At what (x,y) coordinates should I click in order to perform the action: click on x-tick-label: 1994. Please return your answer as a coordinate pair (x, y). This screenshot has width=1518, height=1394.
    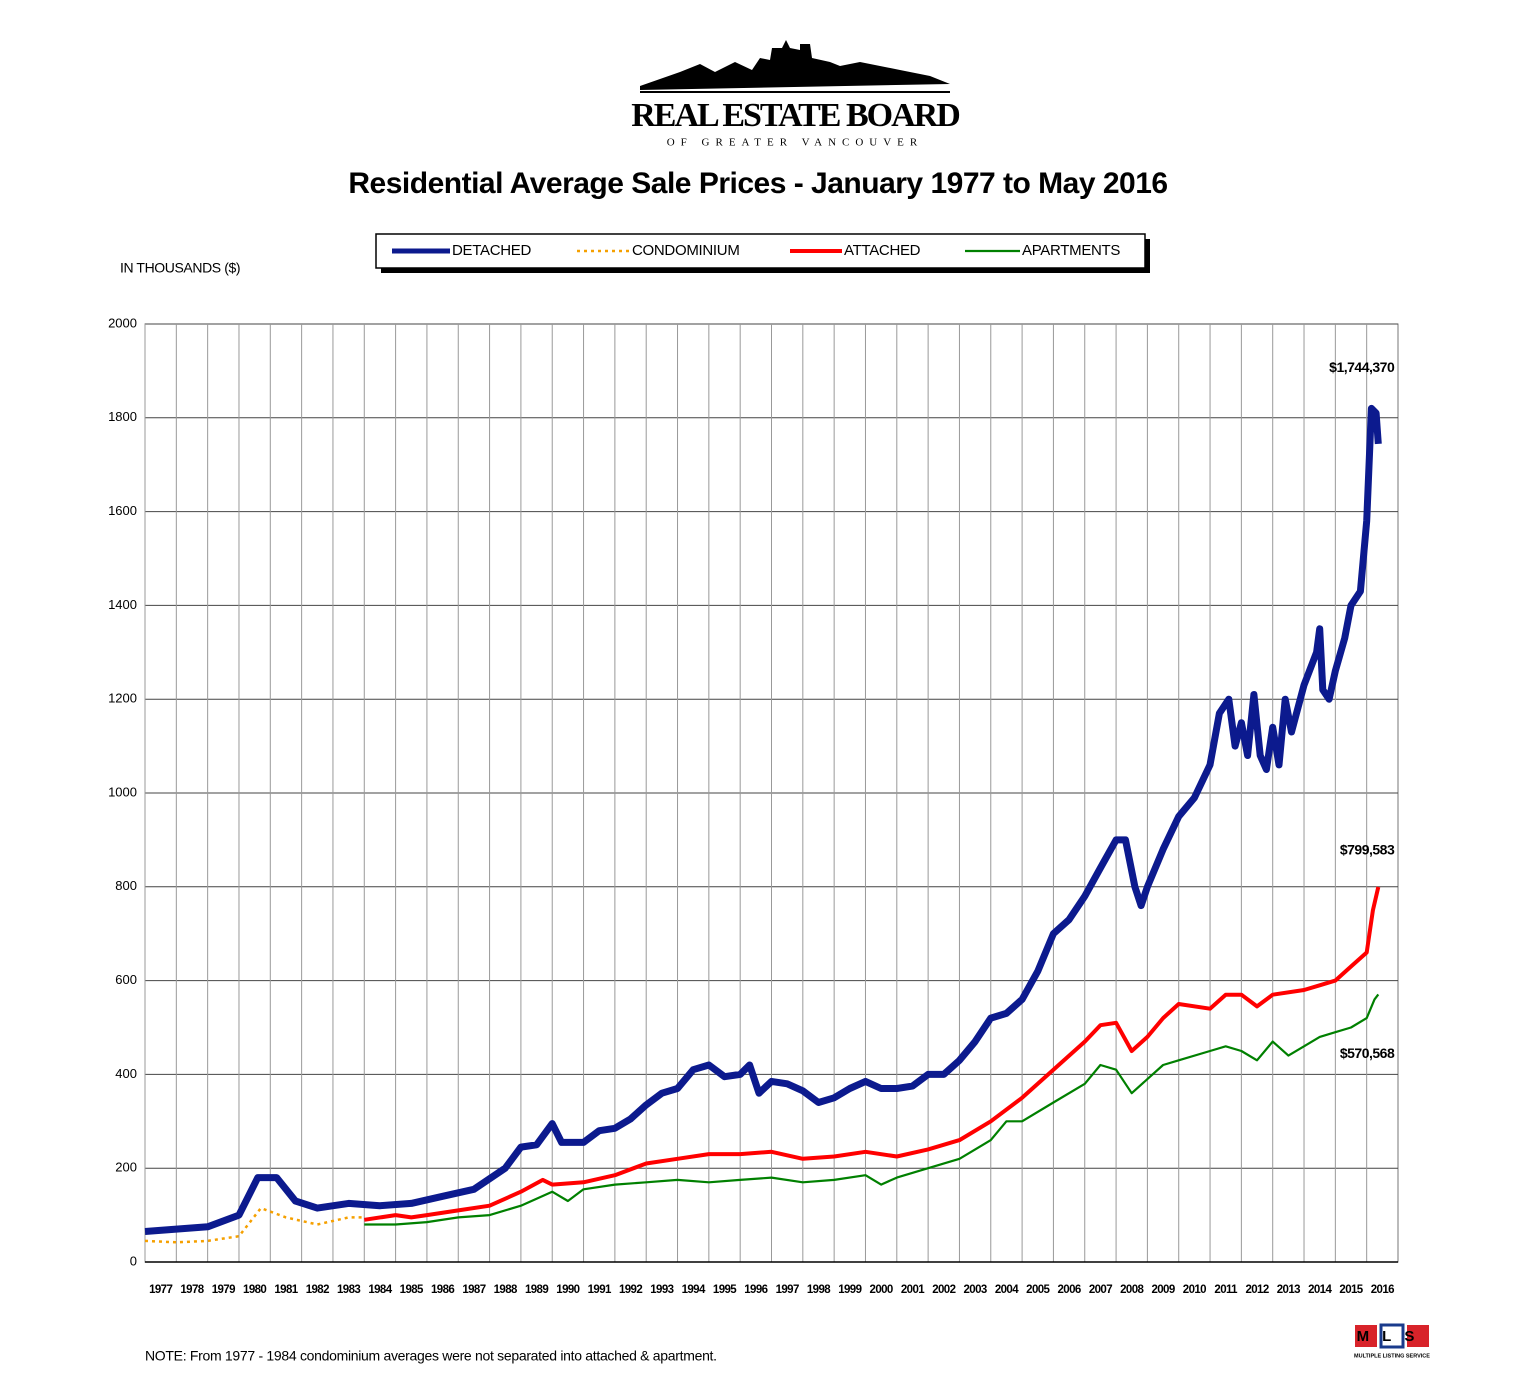
    Looking at the image, I should click on (694, 1290).